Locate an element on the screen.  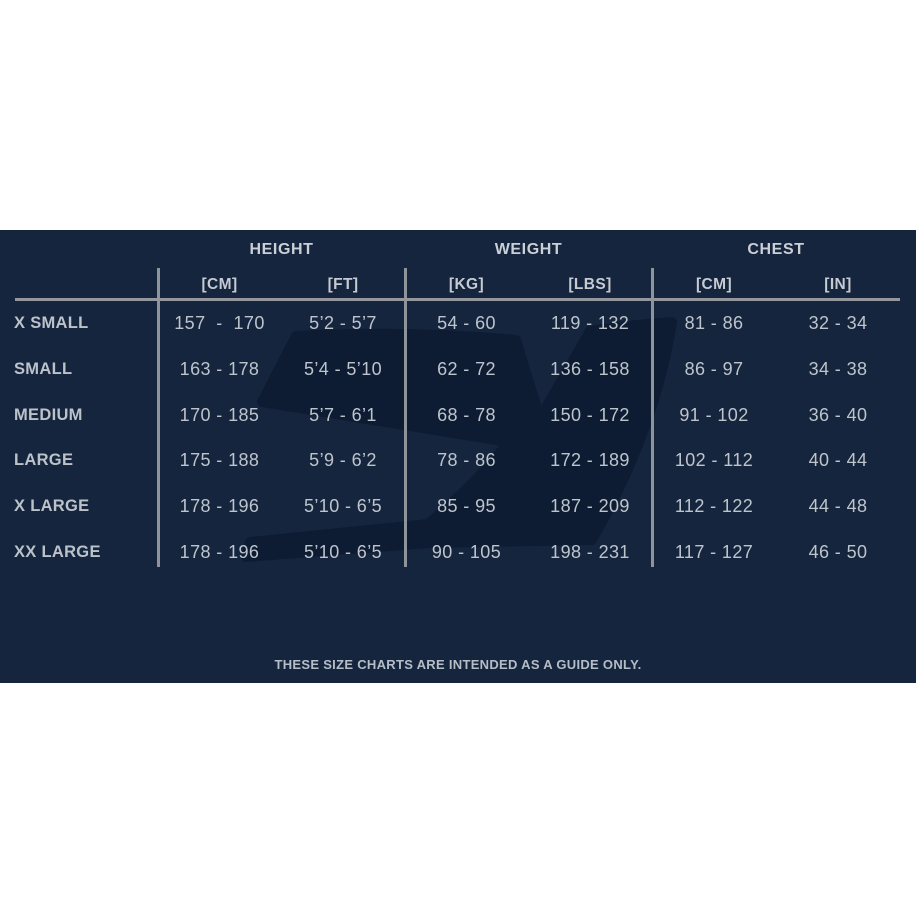
small-weight-kg: 62 - 72 is located at coordinates (466, 369).